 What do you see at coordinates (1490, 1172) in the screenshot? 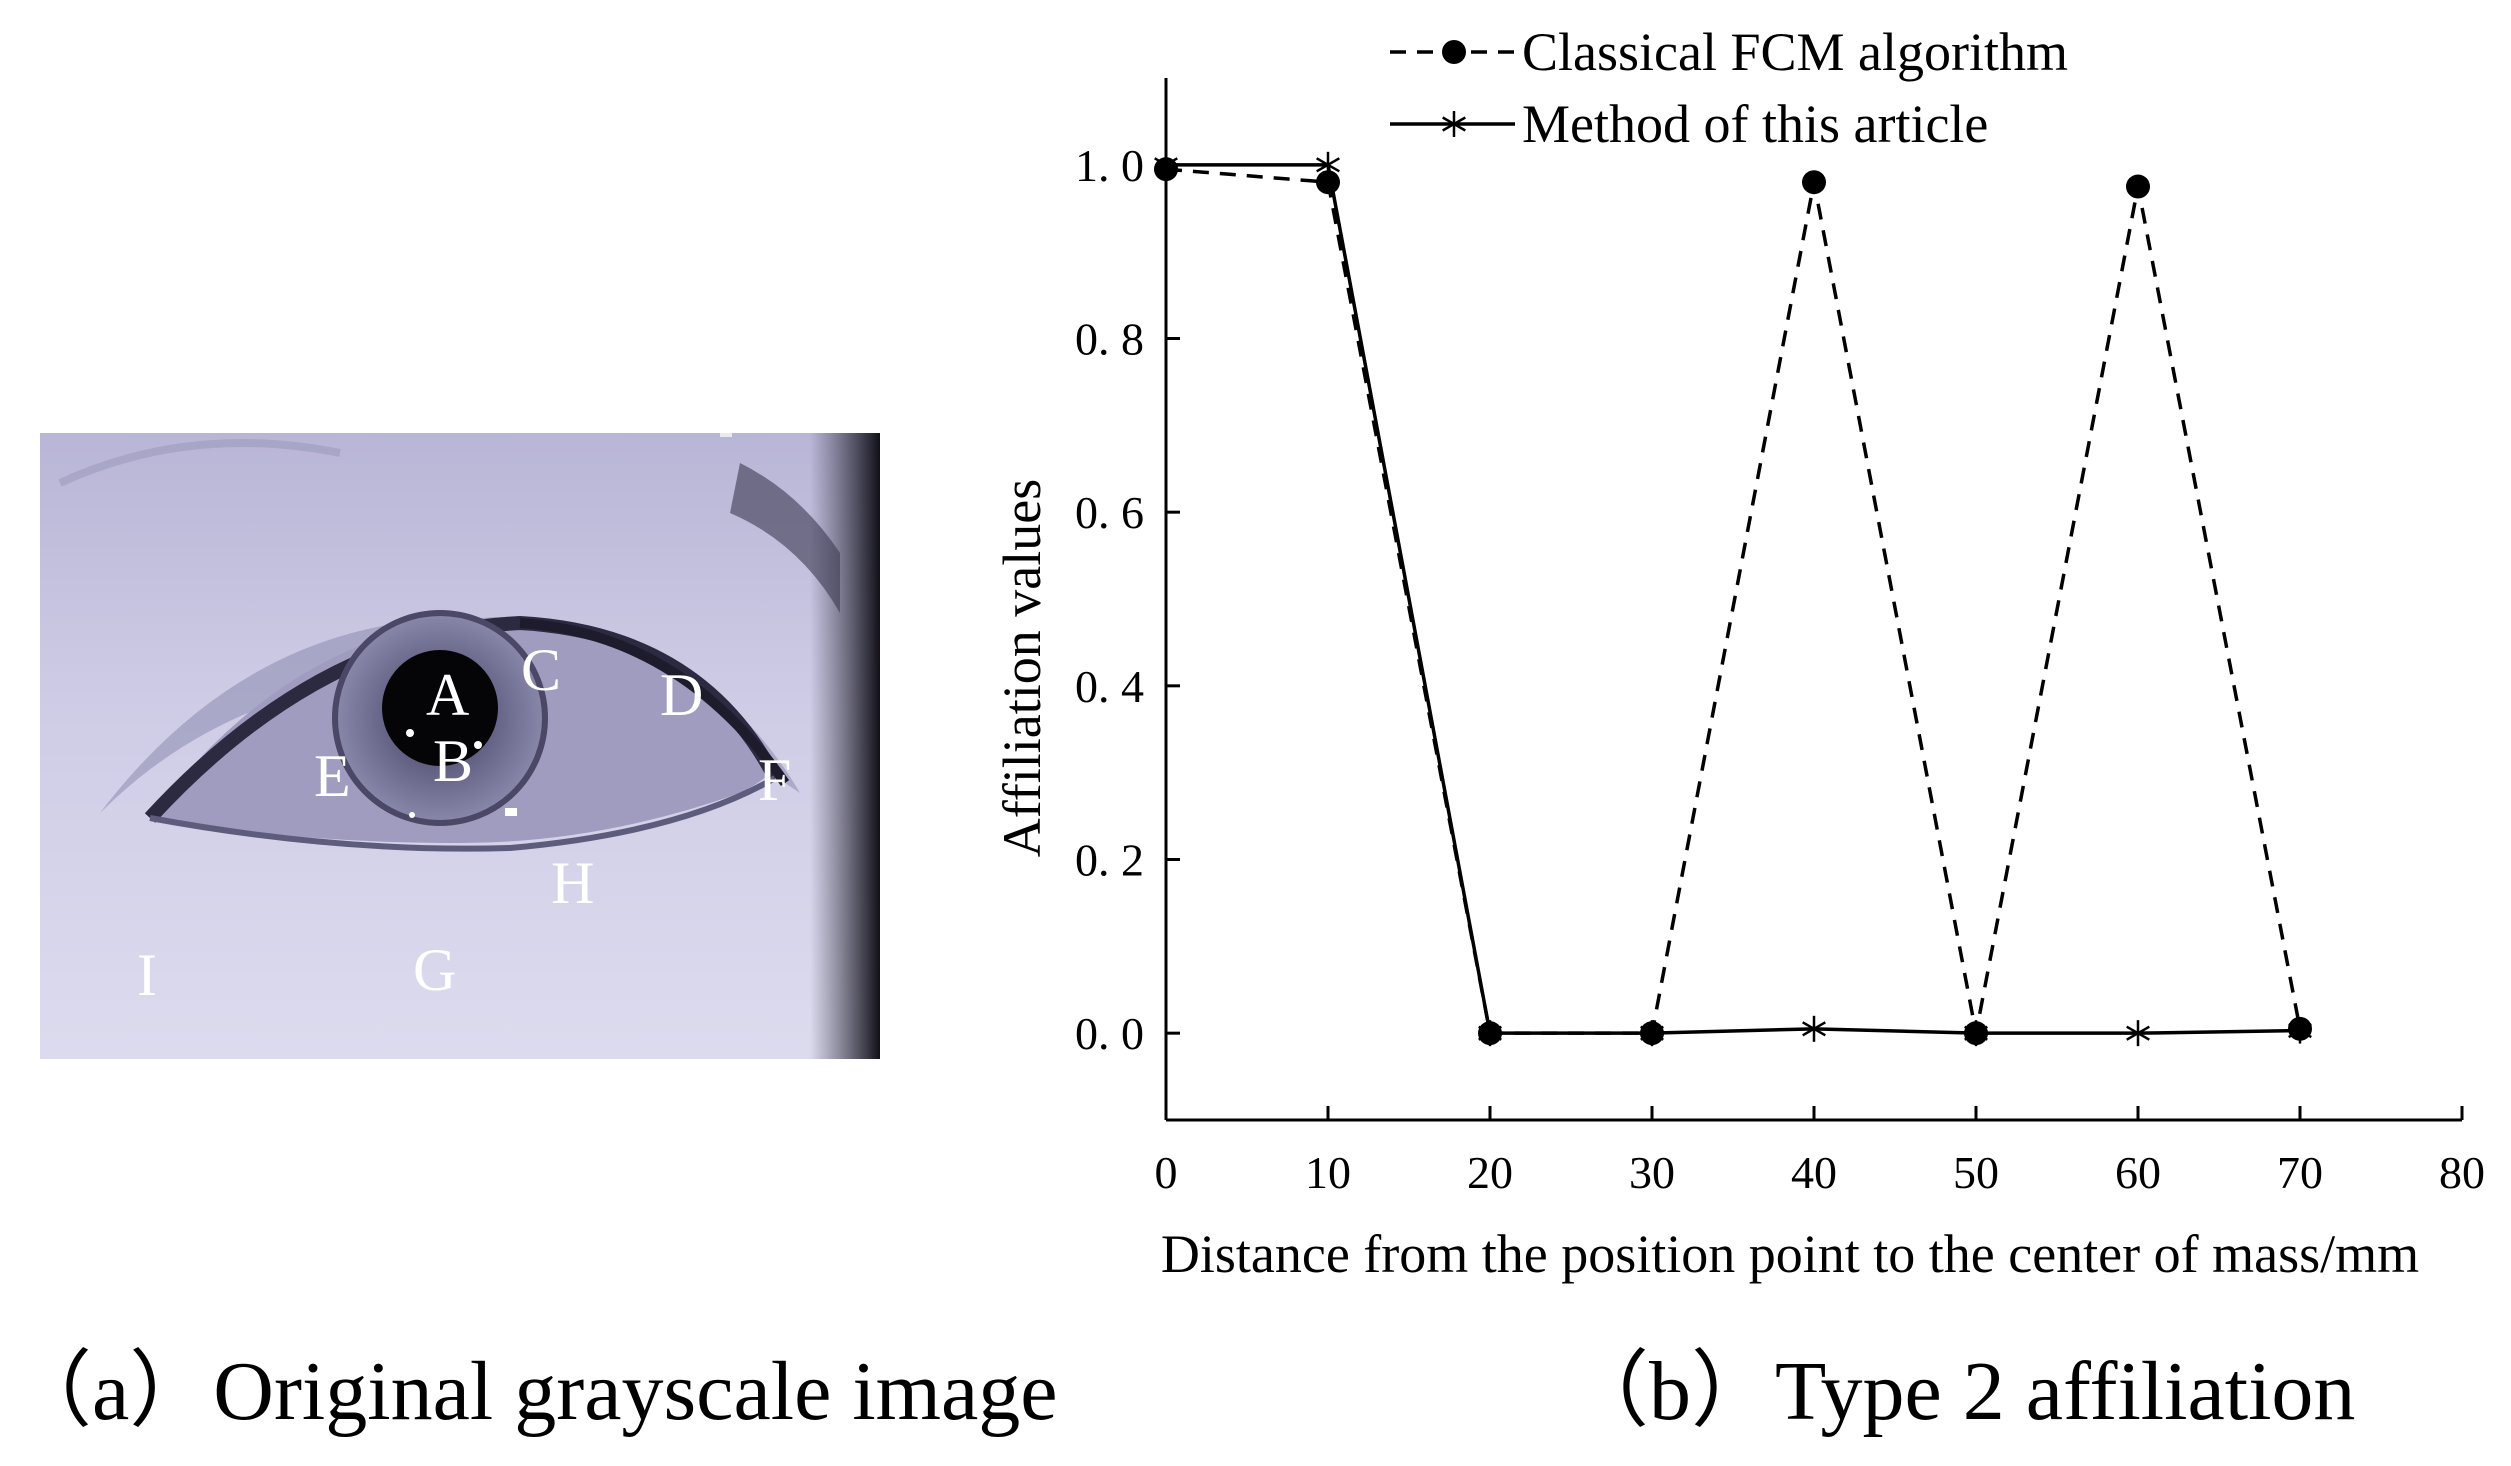
I see `x-tick-label: 20` at bounding box center [1490, 1172].